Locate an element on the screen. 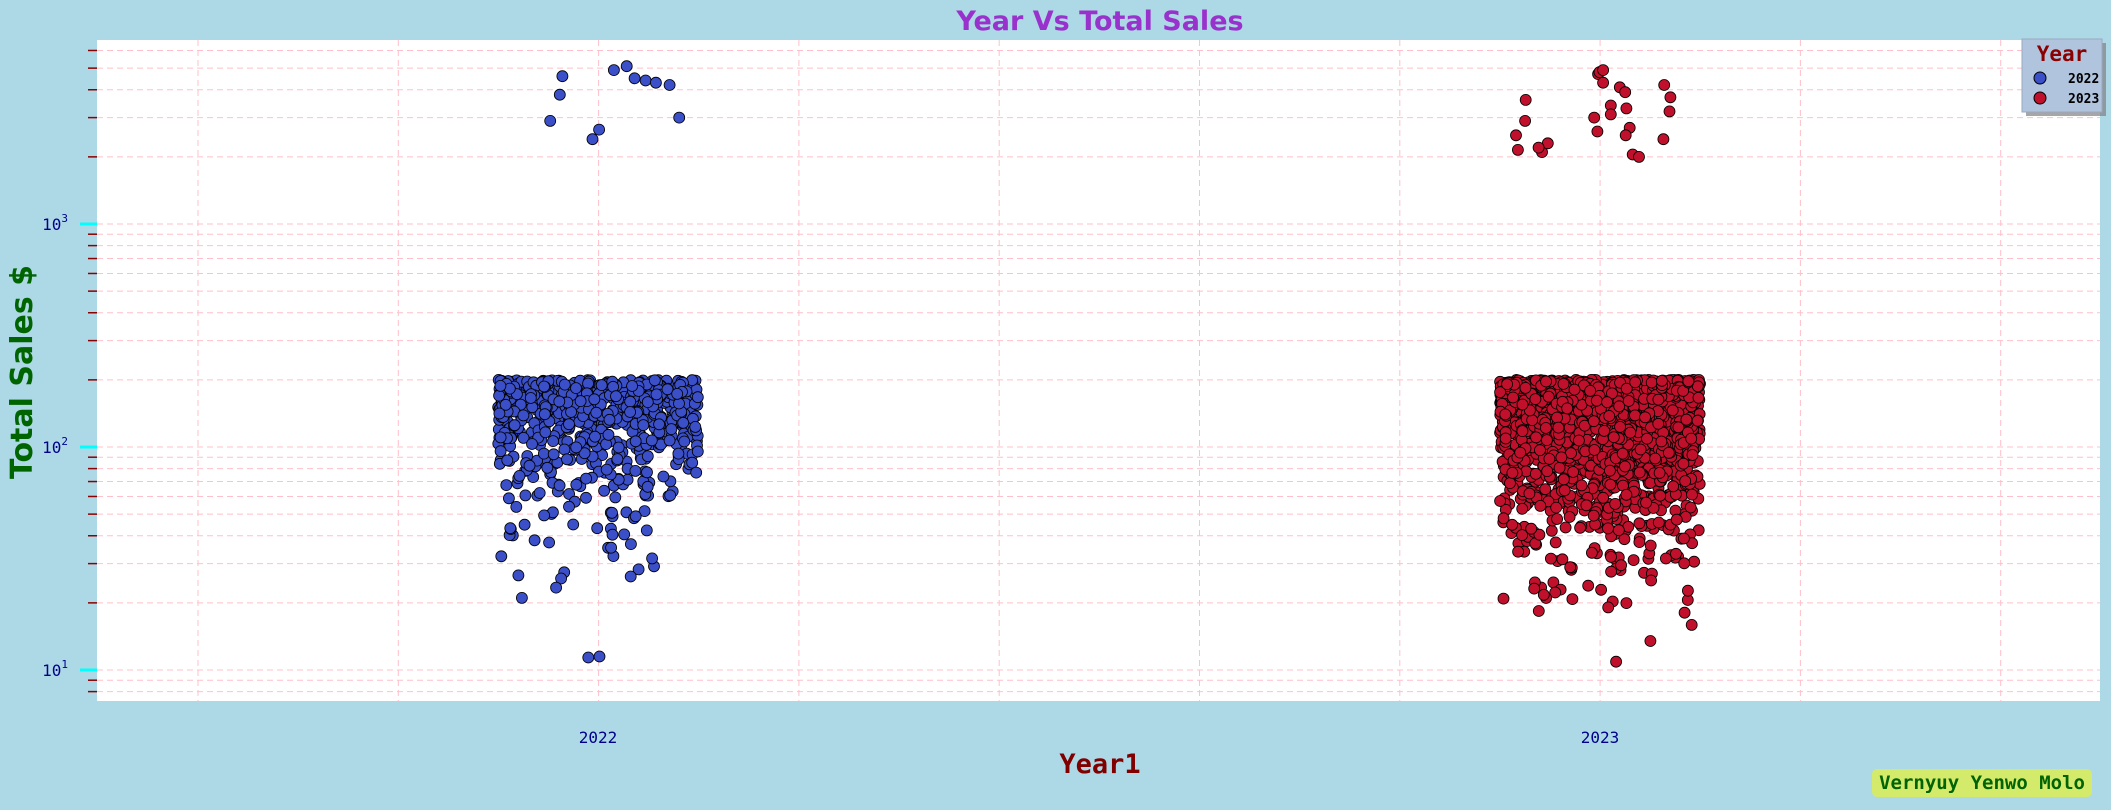 The width and height of the screenshot is (2111, 810). legend: Year 2022 2023 is located at coordinates (2063, 77).